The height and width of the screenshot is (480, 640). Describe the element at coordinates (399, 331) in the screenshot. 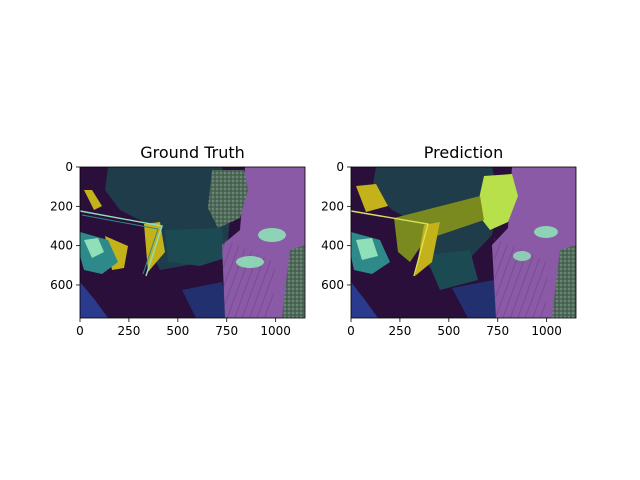

I see `prediction-xtick-label: 250` at that location.